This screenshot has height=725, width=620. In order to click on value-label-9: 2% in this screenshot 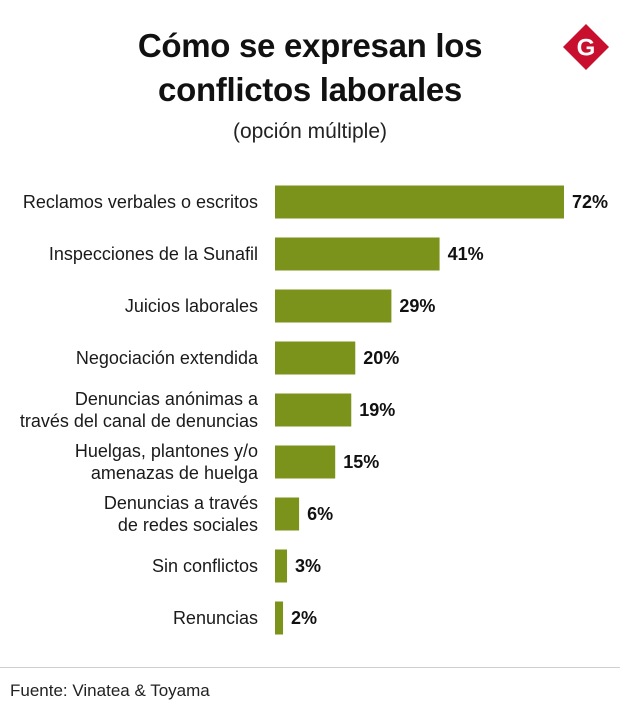, I will do `click(304, 618)`.